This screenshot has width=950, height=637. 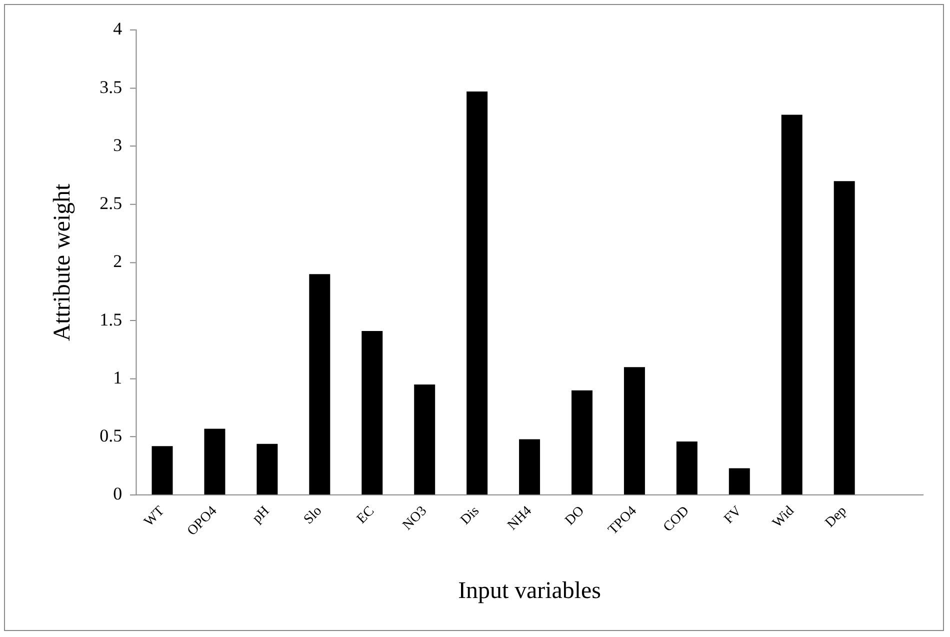 I want to click on y-tick-label: 0, so click(x=117, y=494).